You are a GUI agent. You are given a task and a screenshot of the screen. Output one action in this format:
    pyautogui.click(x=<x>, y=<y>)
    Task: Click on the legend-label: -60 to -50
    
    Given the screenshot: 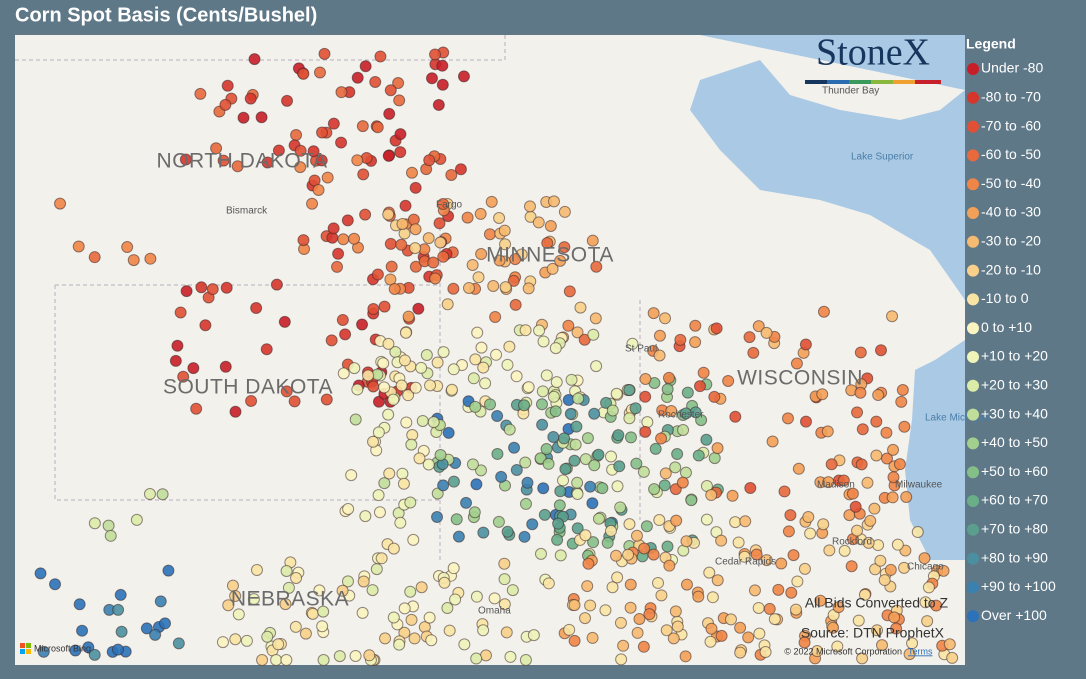 What is the action you would take?
    pyautogui.click(x=1011, y=154)
    